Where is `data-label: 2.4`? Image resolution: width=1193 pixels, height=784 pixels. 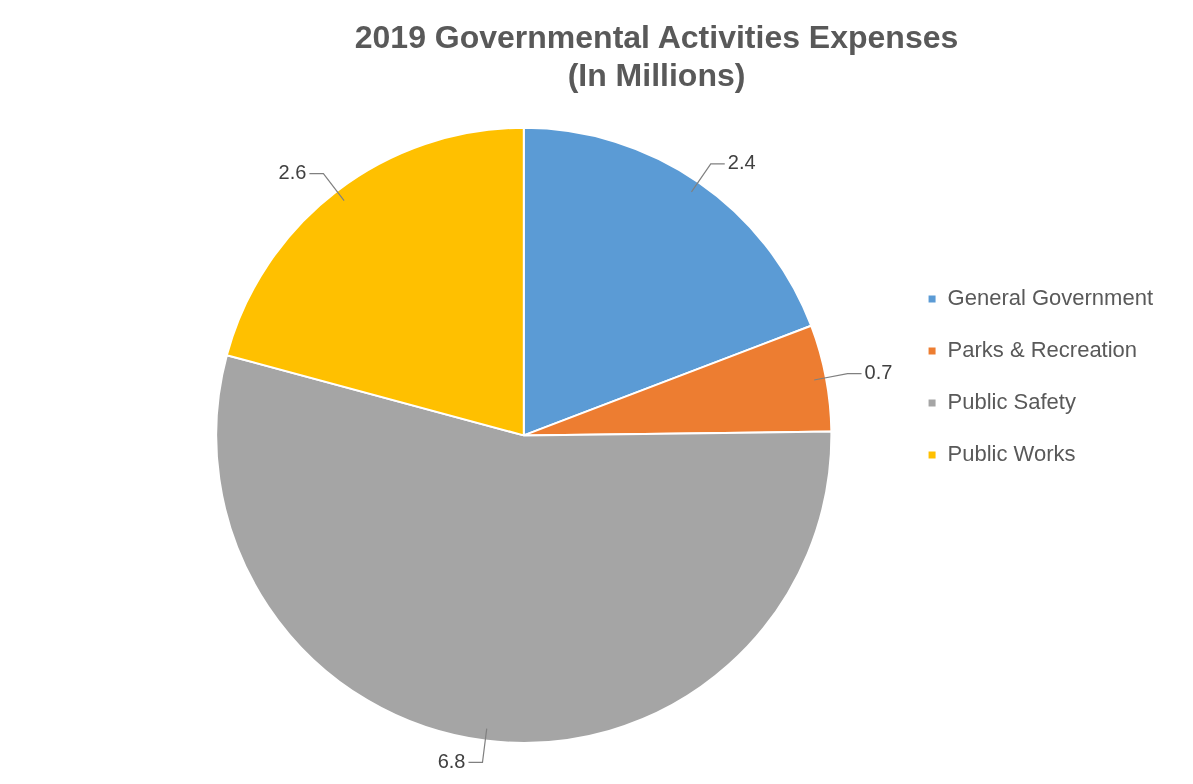 data-label: 2.4 is located at coordinates (741, 162).